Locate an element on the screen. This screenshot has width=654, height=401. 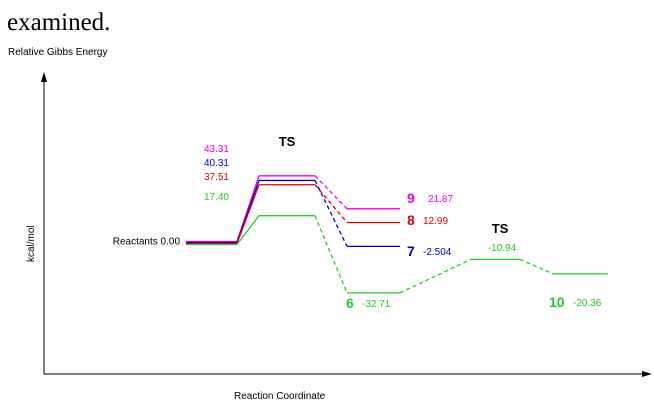
caption-text: examined. is located at coordinates (58, 22).